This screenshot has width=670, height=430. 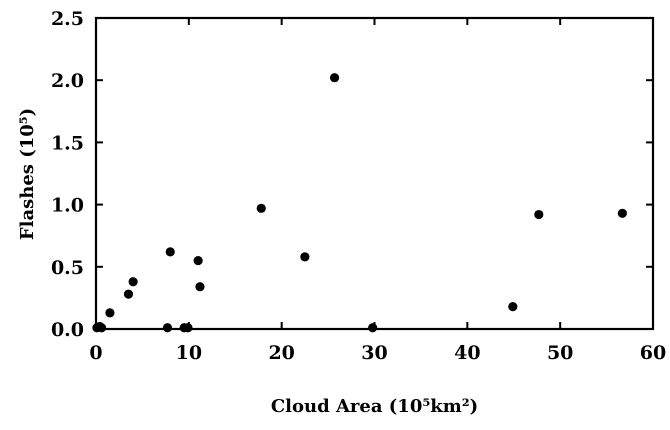 I want to click on x-tick-label: 20, so click(x=281, y=353).